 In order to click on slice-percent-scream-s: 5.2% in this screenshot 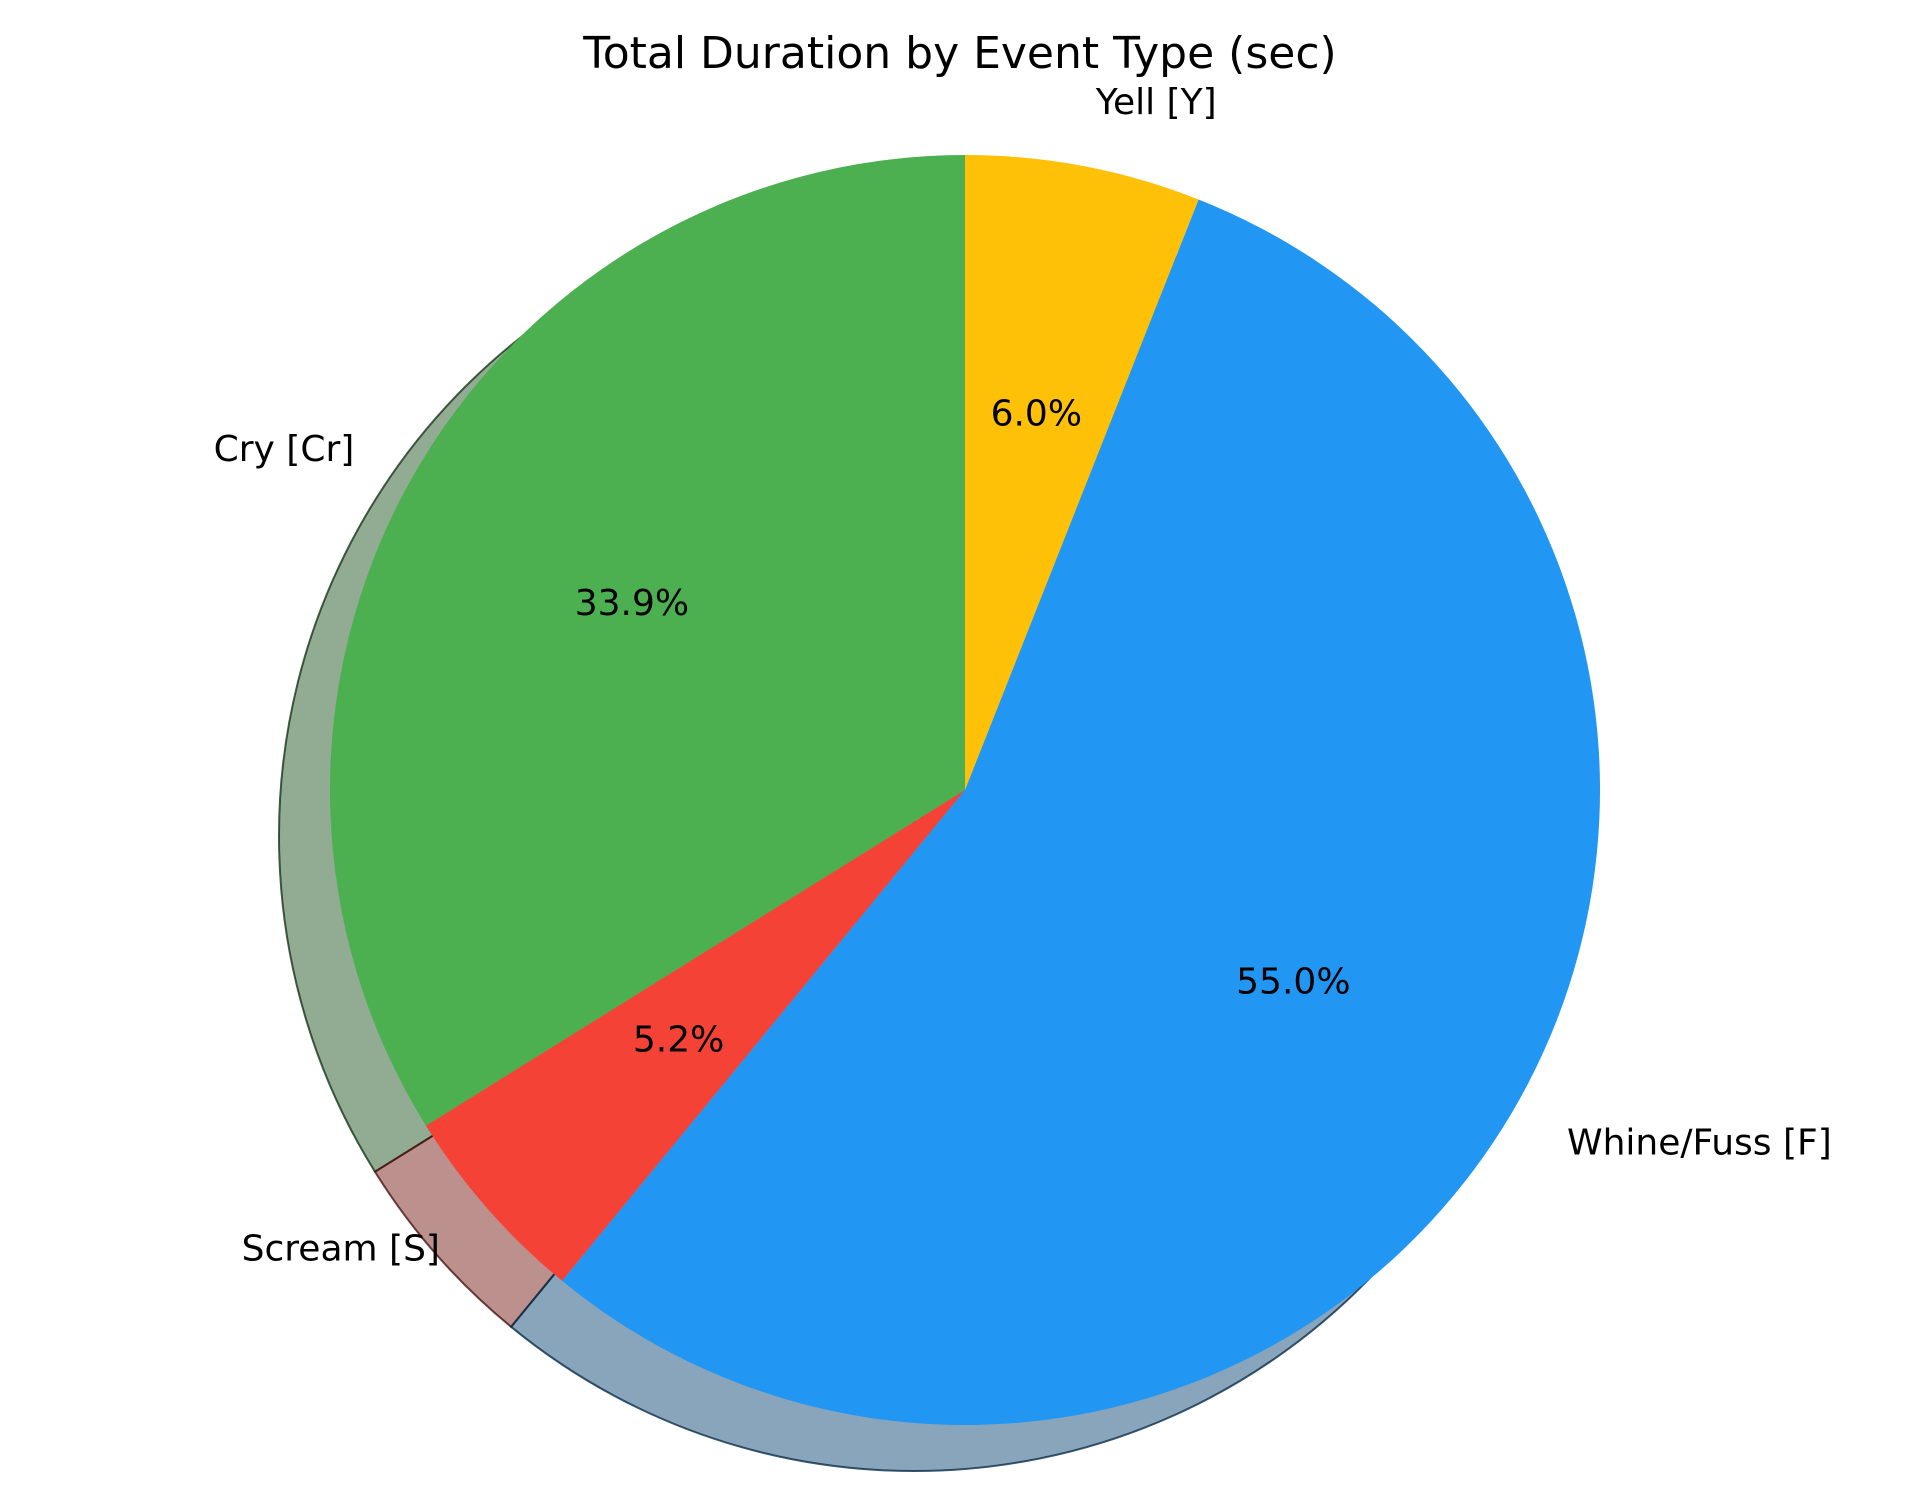, I will do `click(678, 1039)`.